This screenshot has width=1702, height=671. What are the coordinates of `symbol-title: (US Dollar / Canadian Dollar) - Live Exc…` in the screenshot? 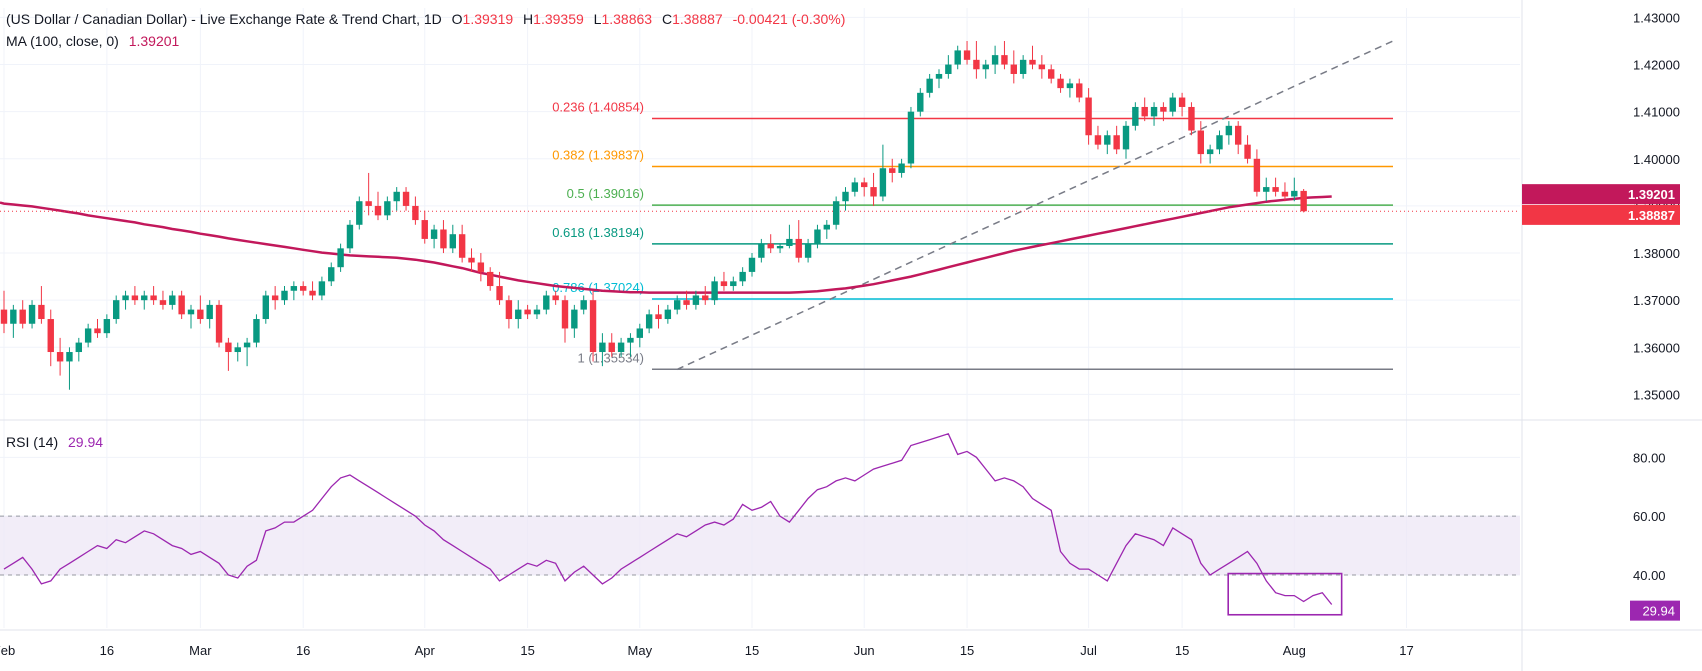 It's located at (224, 19).